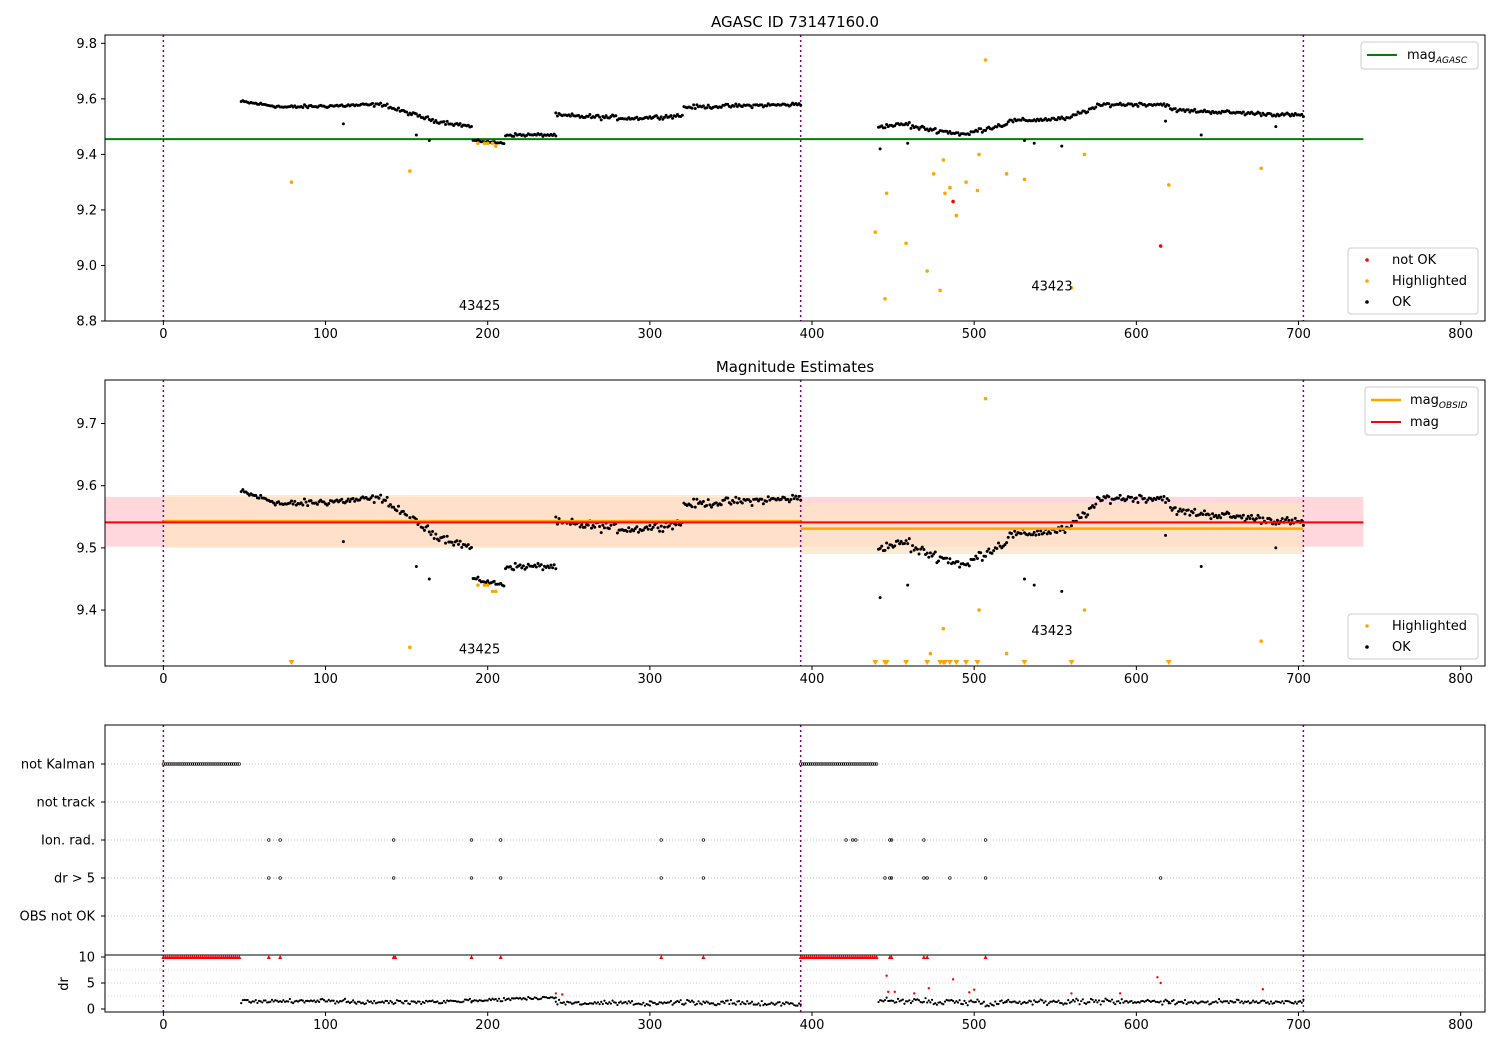  Describe the element at coordinates (891, 957) in the screenshot. I see `dr-clipped-marker` at that location.